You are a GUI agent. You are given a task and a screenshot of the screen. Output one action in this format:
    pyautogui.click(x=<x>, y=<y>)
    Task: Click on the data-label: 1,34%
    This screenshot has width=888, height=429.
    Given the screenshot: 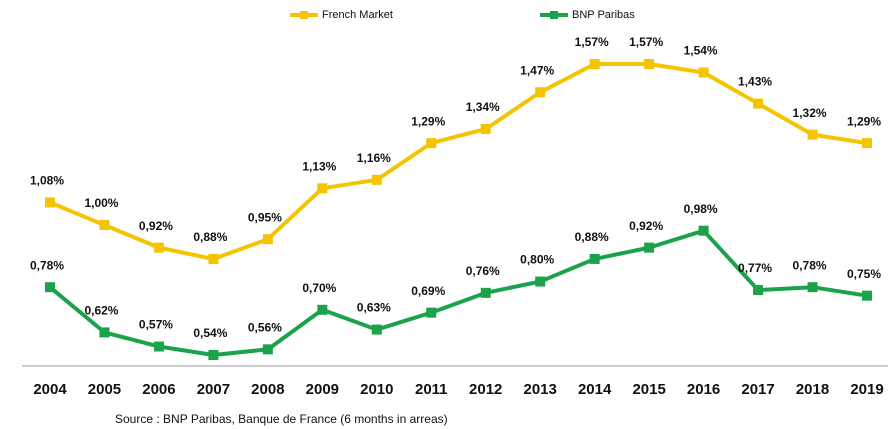 What is the action you would take?
    pyautogui.click(x=483, y=107)
    